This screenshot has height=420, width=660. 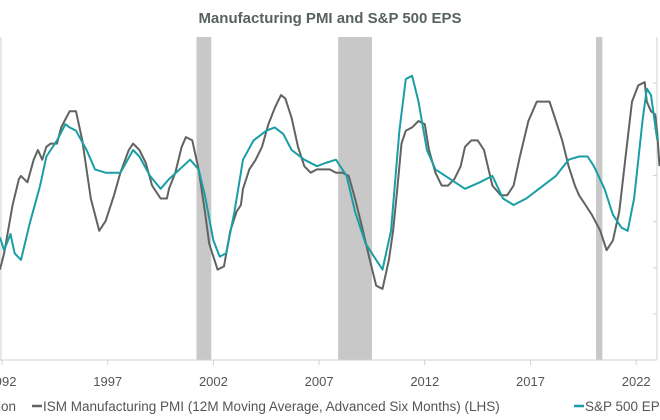 I want to click on x-tick-label: 2022, so click(x=636, y=381).